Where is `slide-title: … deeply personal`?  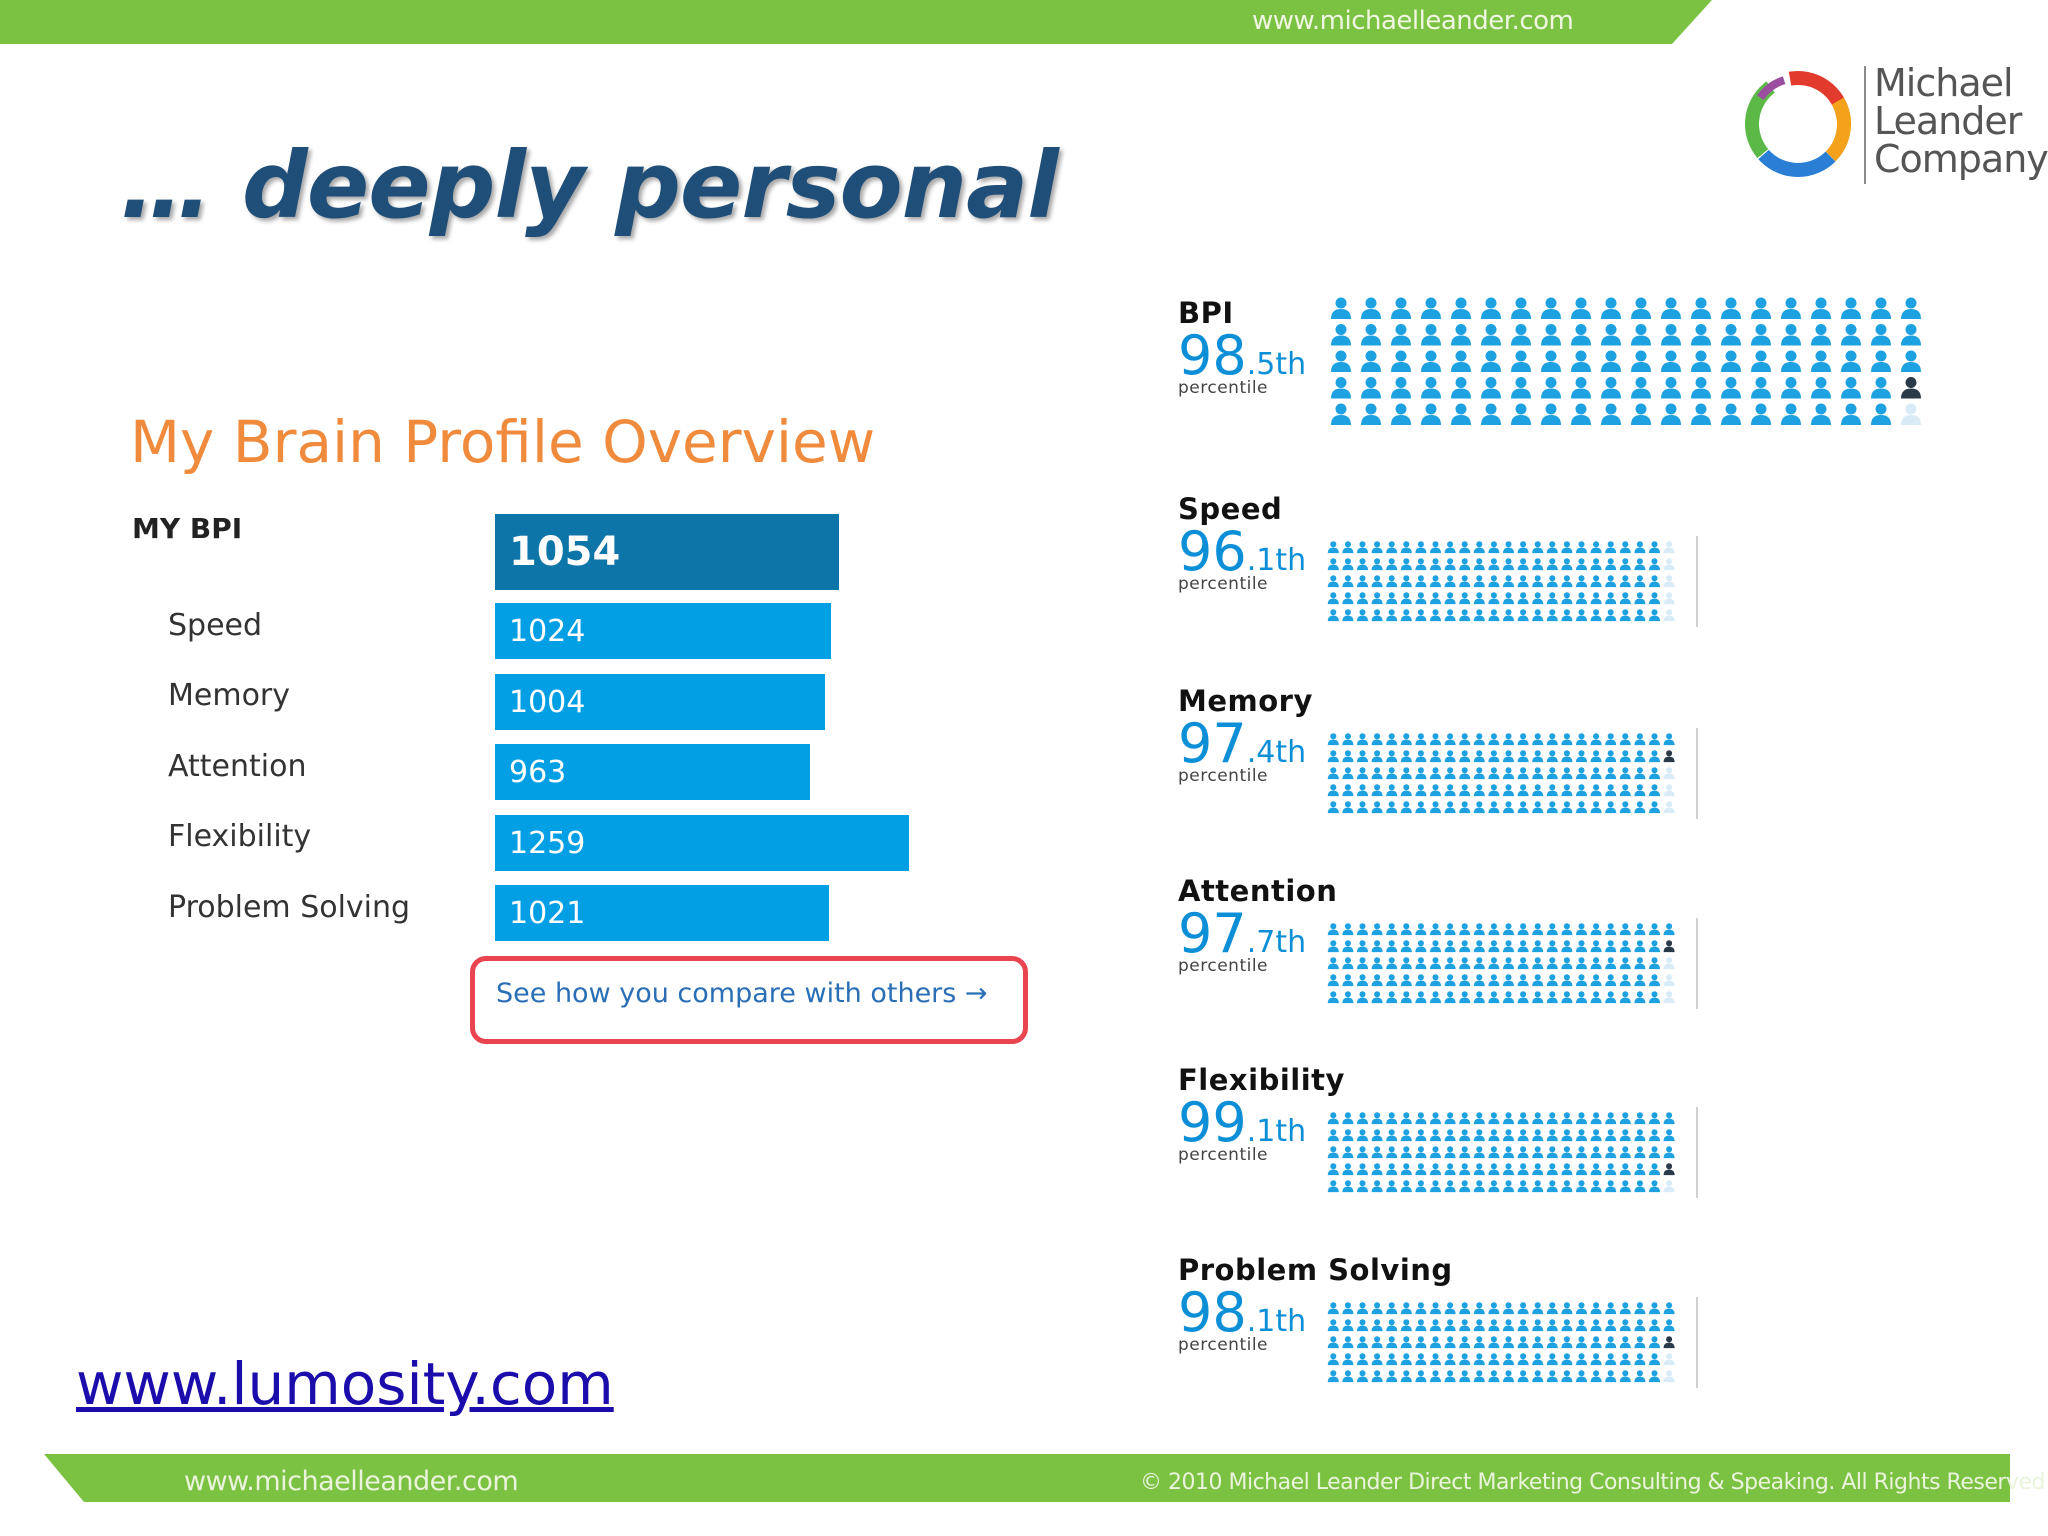
slide-title: … deeply personal is located at coordinates (589, 185).